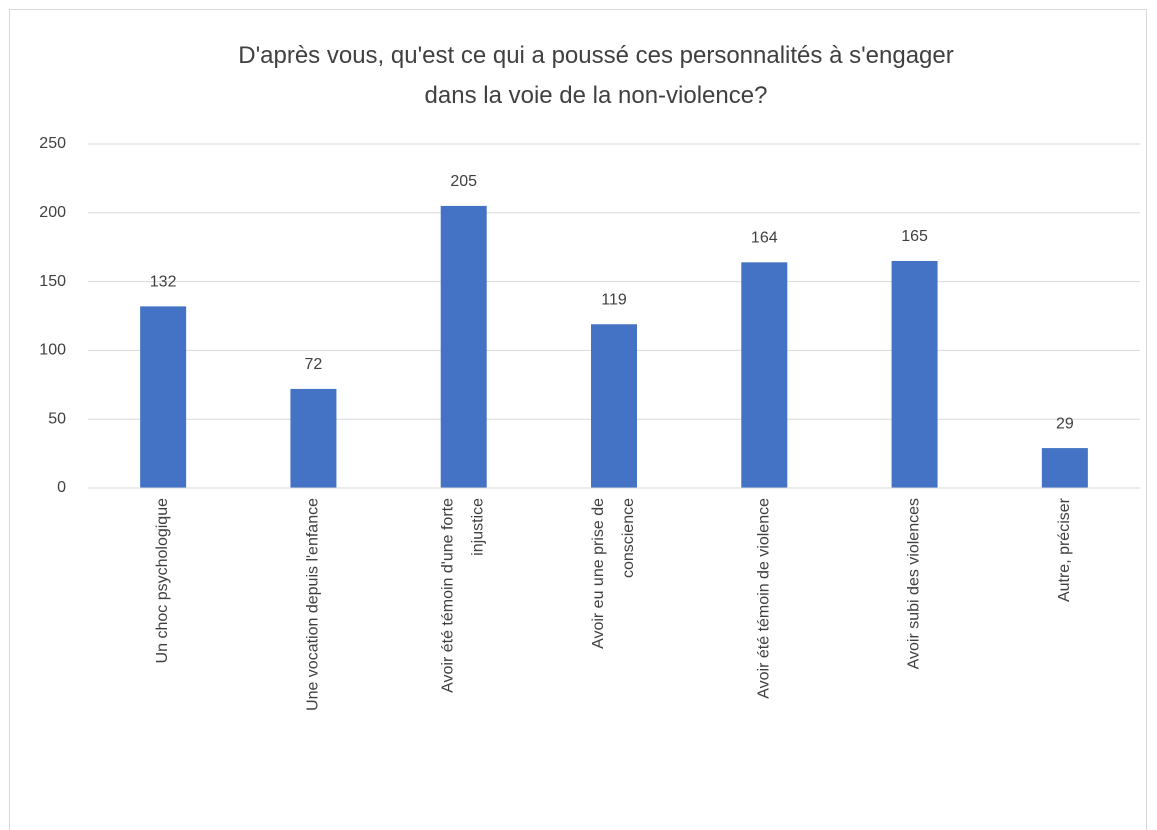  What do you see at coordinates (314, 364) in the screenshot?
I see `data-label: 72` at bounding box center [314, 364].